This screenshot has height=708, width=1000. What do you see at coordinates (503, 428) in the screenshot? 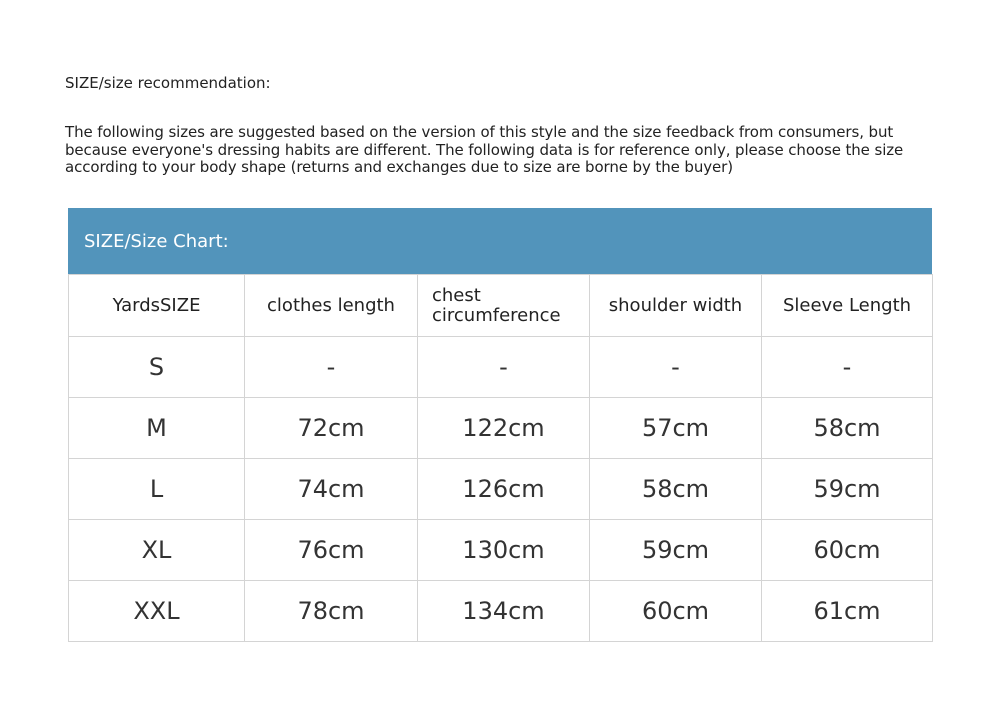
I see `measurement-cell: 122cm` at bounding box center [503, 428].